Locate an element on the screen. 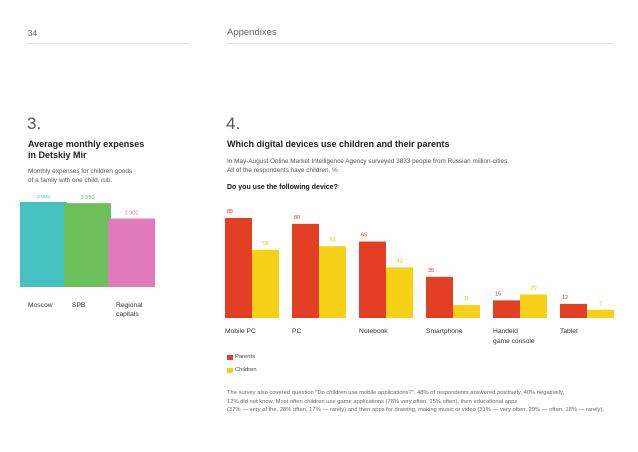  bar-regional-capitals is located at coordinates (131, 252).